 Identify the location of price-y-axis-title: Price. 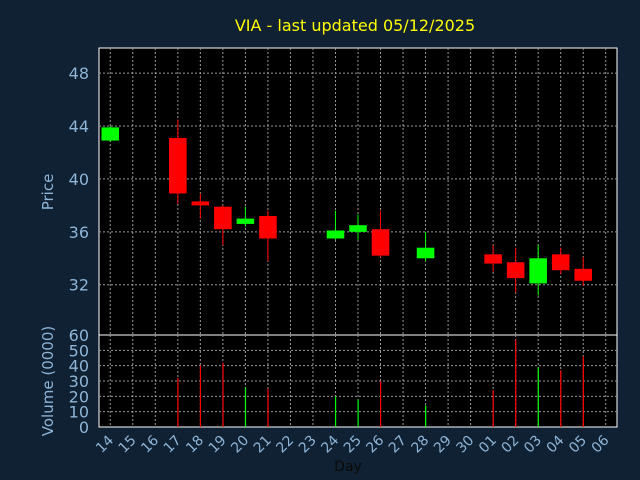
(48, 192).